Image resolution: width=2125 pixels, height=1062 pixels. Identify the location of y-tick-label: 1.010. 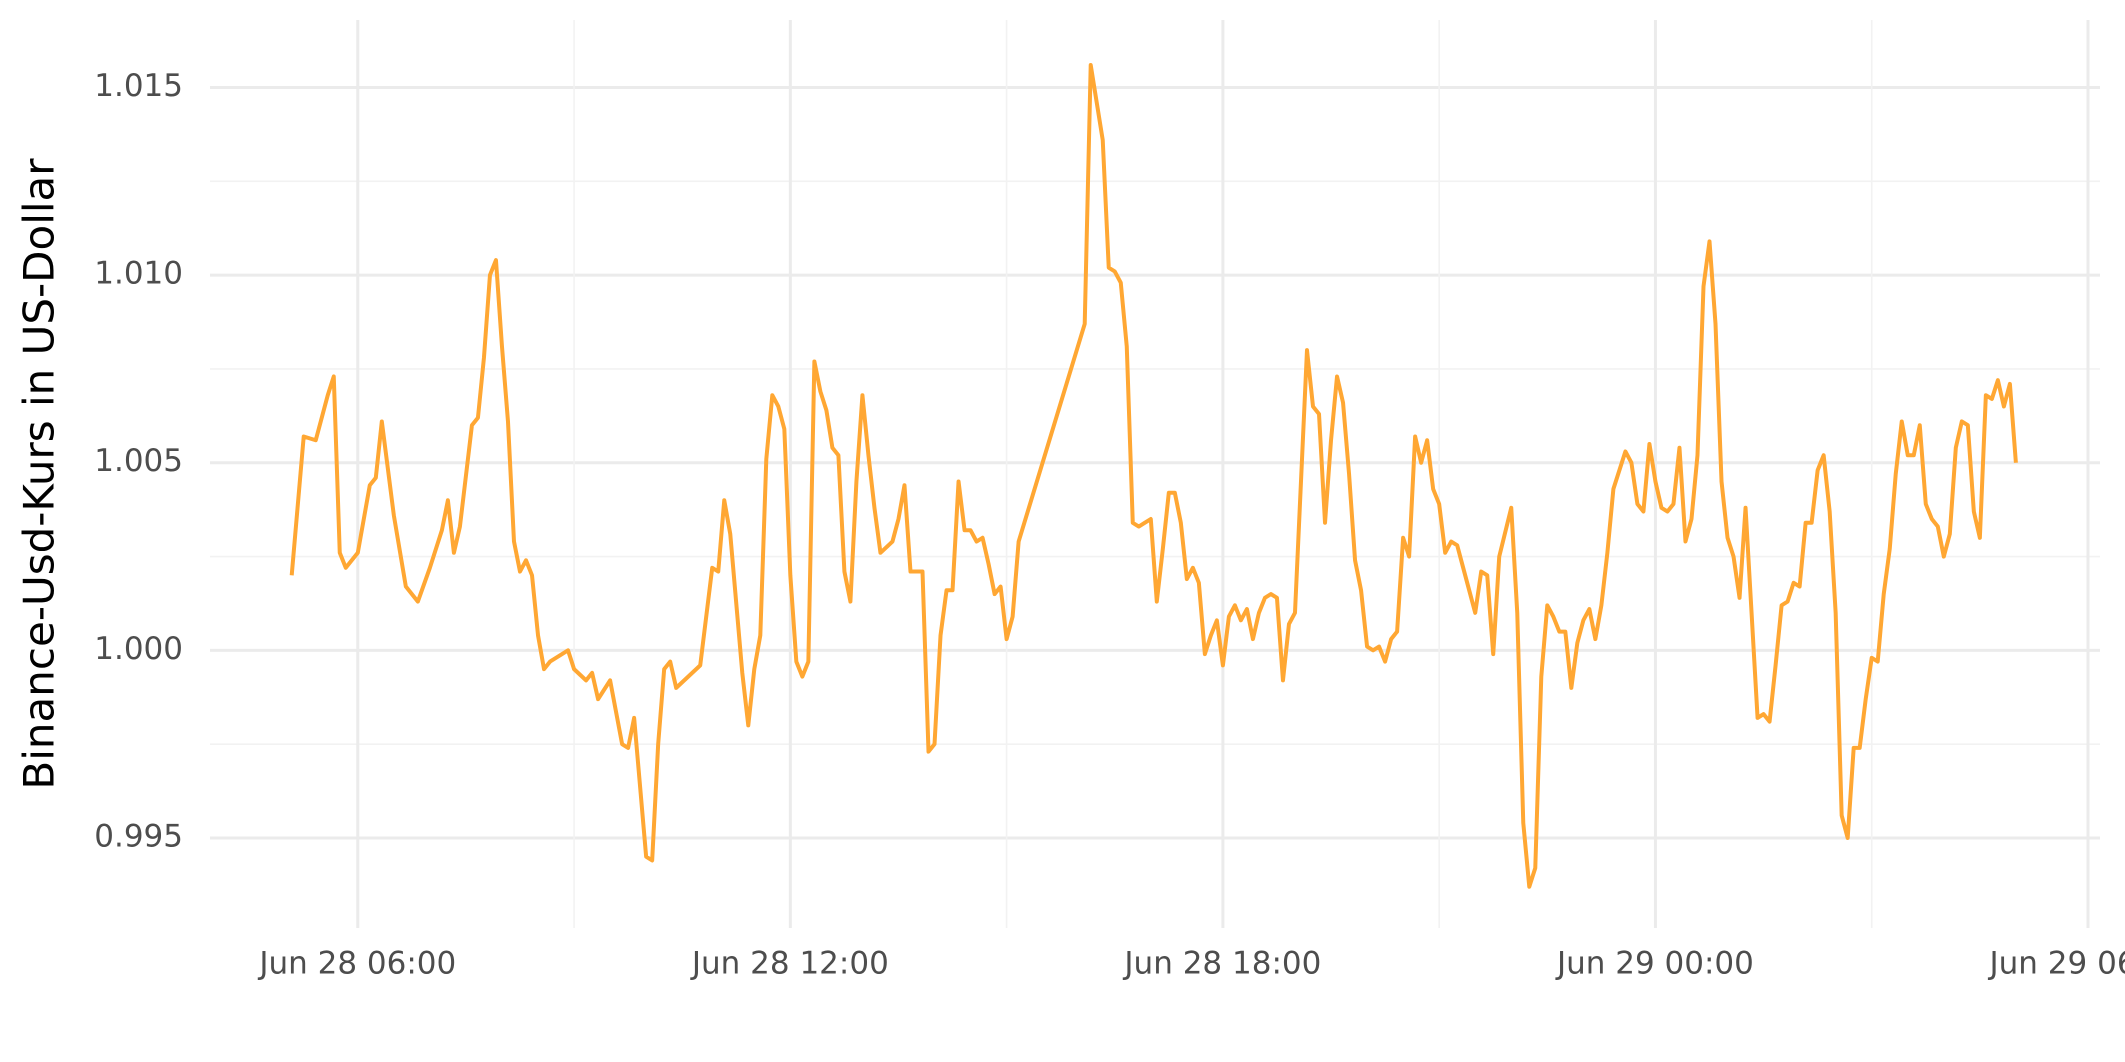
(138, 274).